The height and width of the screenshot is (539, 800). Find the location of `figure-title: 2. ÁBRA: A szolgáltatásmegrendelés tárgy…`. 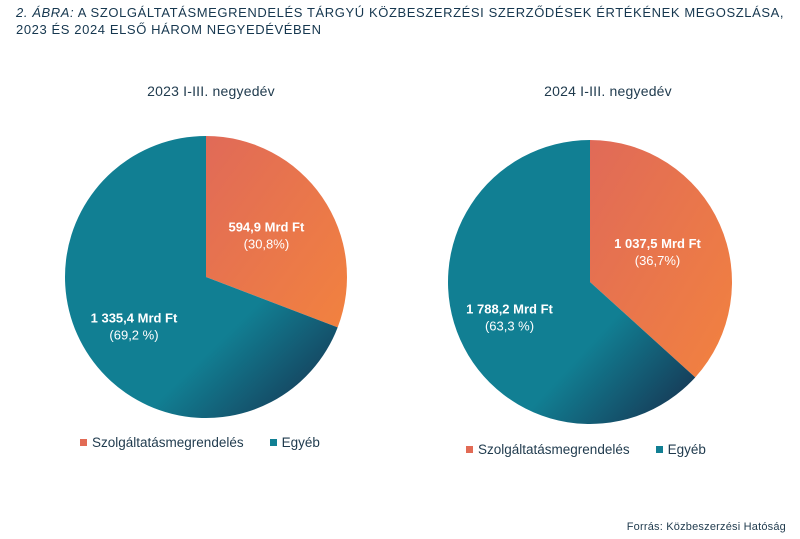

figure-title: 2. ÁBRA: A szolgáltatásmegrendelés tárgy… is located at coordinates (401, 21).